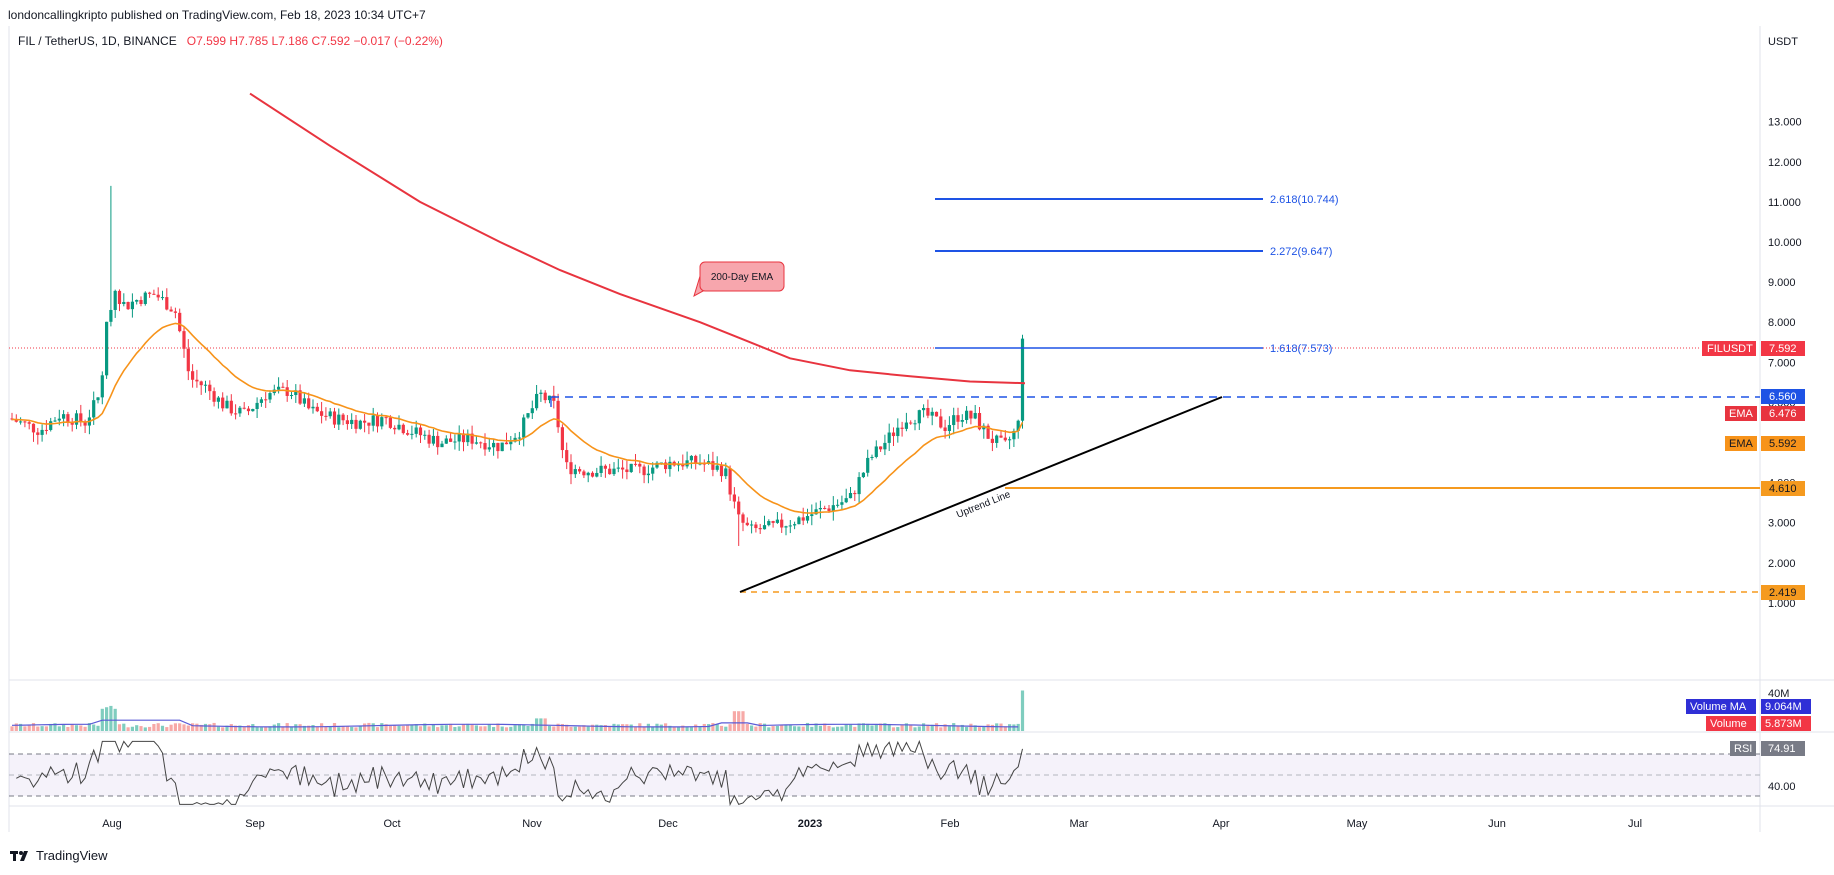  I want to click on ema-200-line, so click(637, 238).